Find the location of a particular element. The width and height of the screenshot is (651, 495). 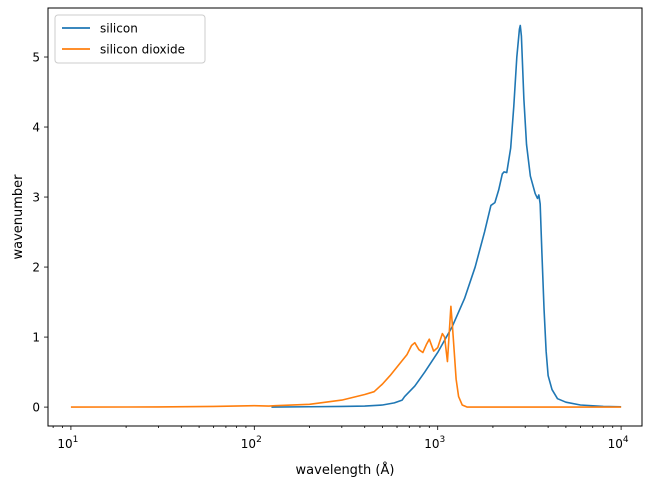

legend: silicon silicon dioxide is located at coordinates (130, 39).